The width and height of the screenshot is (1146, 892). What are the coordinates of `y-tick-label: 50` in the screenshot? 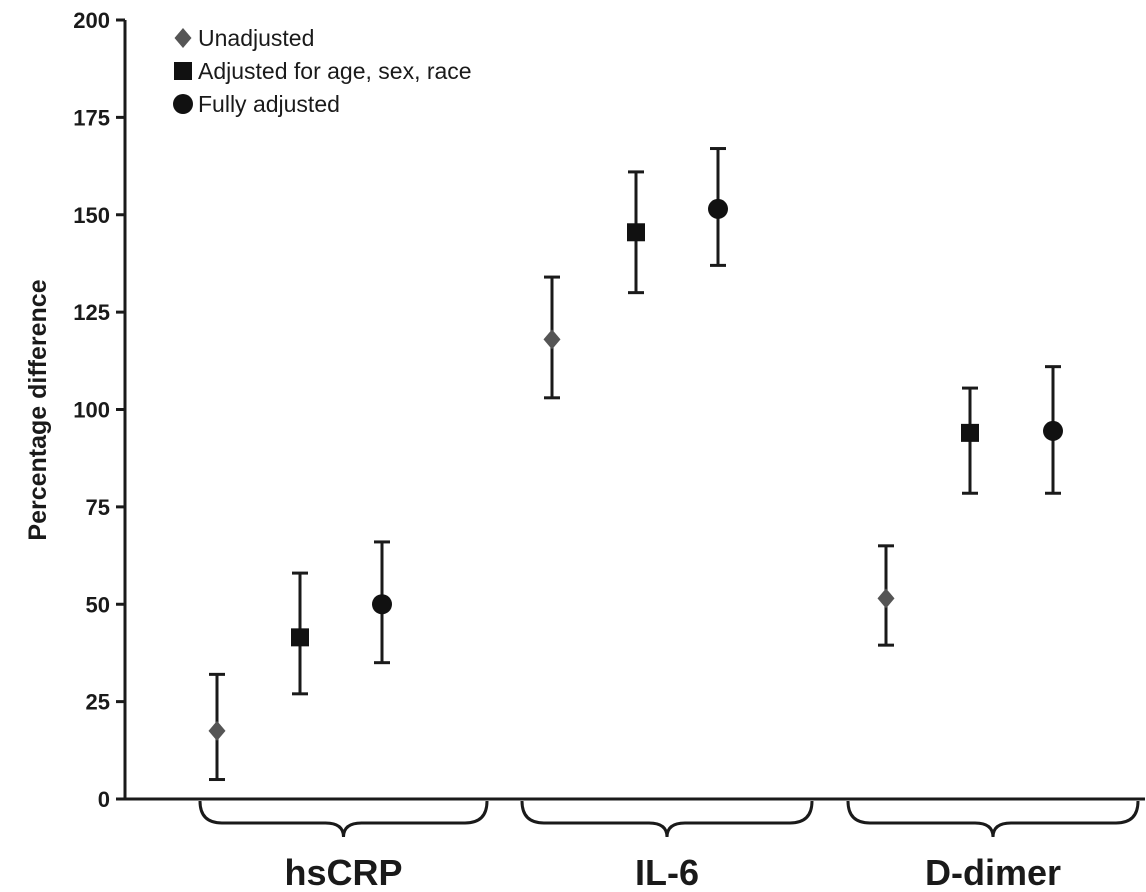 It's located at (98, 604).